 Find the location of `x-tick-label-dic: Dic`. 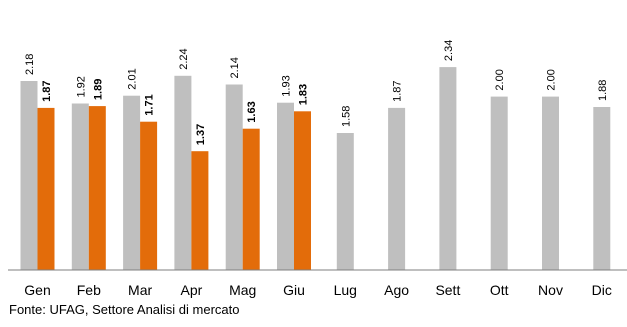

x-tick-label-dic: Dic is located at coordinates (602, 290).